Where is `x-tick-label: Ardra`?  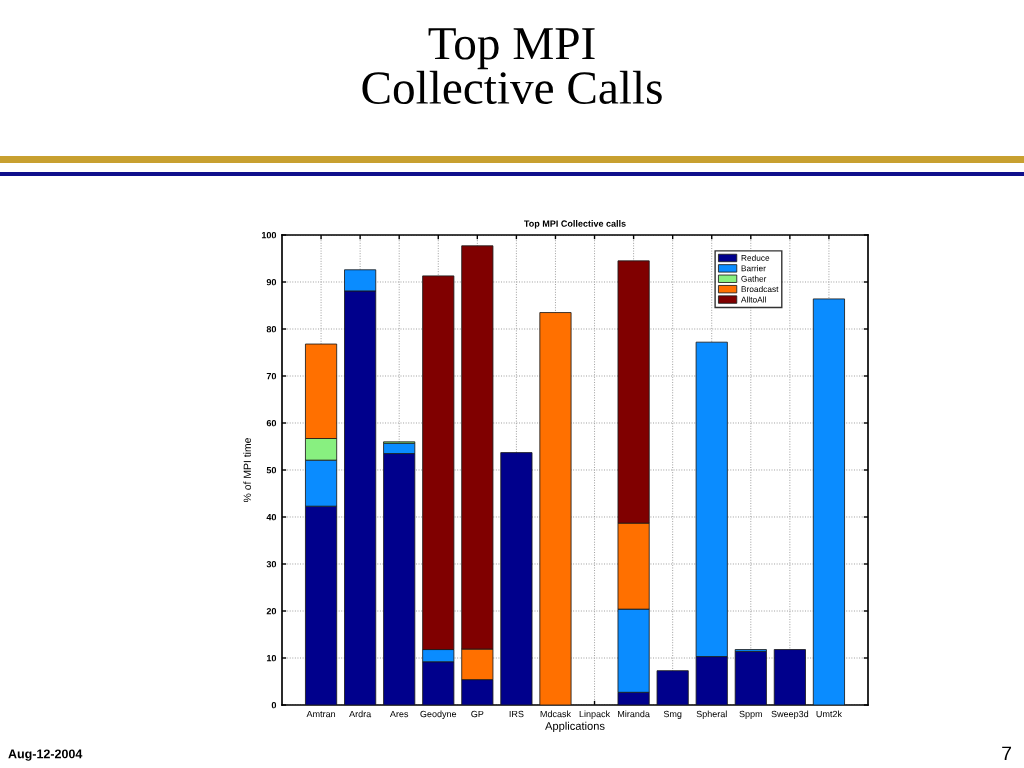 x-tick-label: Ardra is located at coordinates (360, 714).